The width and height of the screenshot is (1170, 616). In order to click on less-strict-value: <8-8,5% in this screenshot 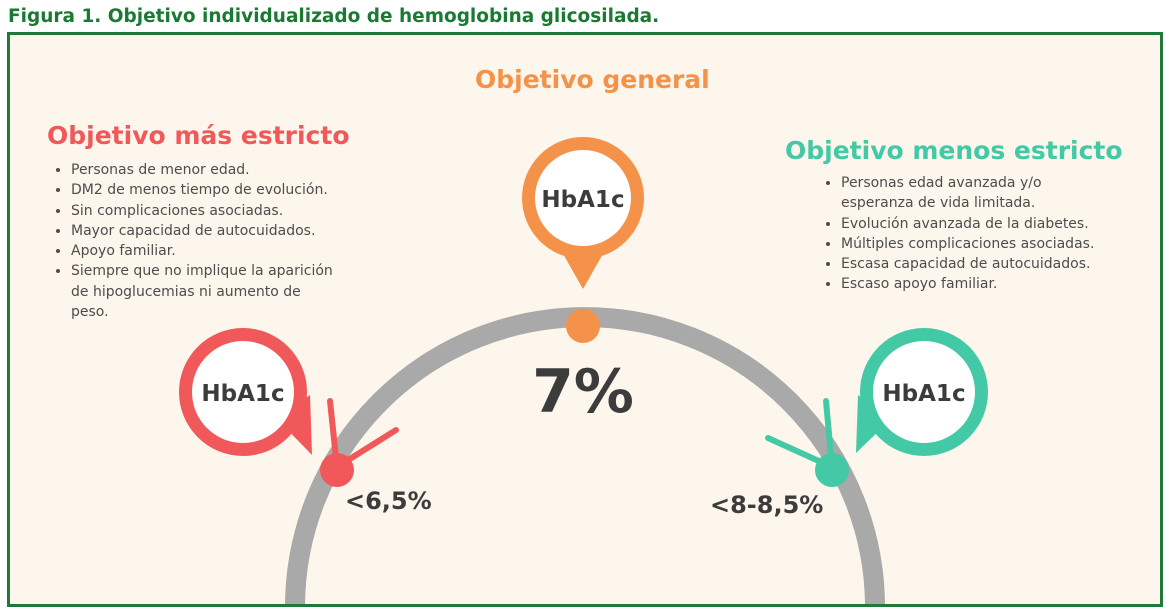, I will do `click(766, 505)`.